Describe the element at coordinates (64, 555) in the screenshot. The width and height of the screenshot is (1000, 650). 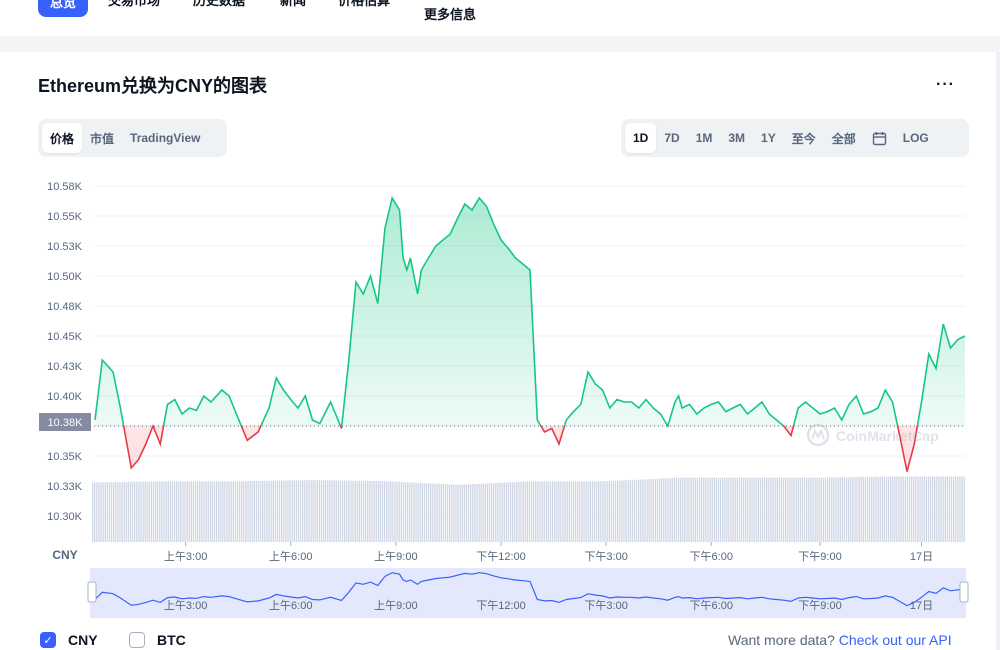
I see `y-unit-label: CNY` at that location.